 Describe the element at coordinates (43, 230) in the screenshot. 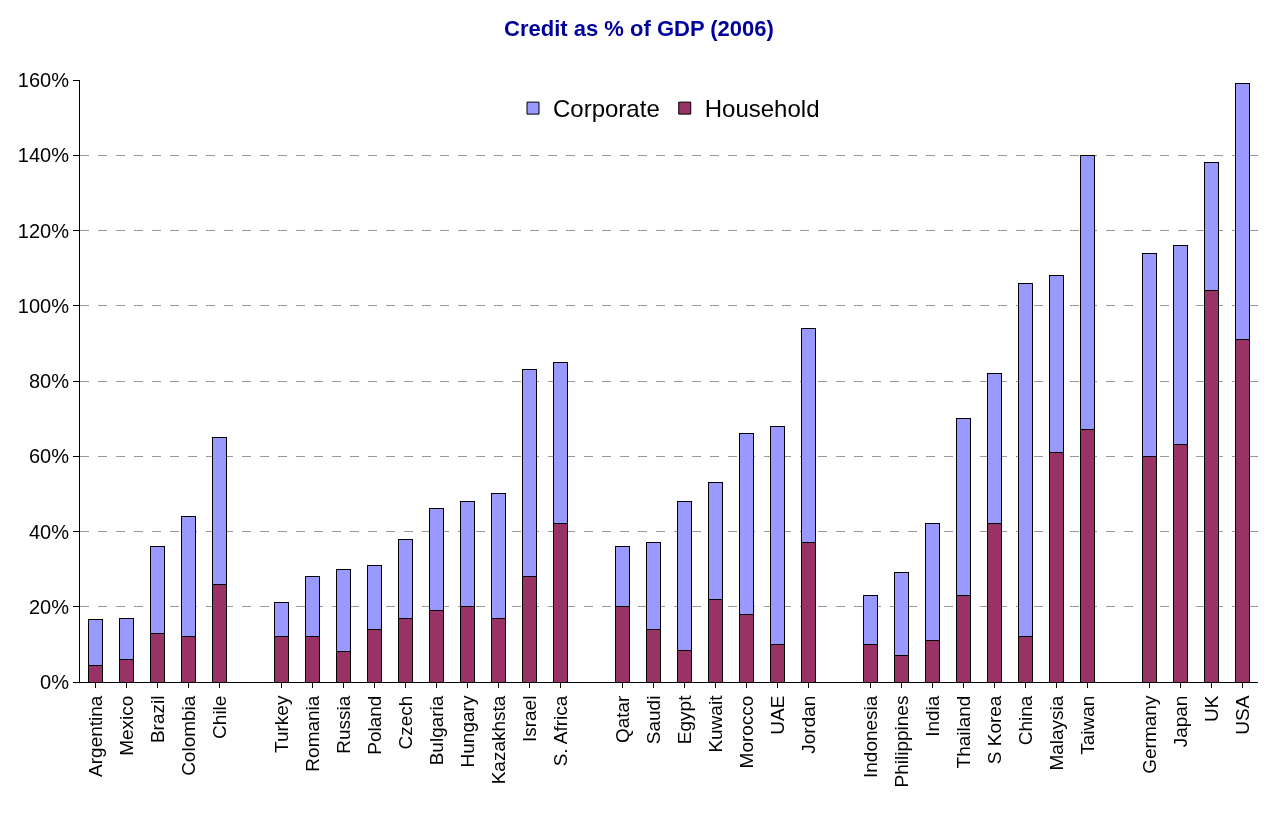

I see `y-tick-label: 120%` at that location.